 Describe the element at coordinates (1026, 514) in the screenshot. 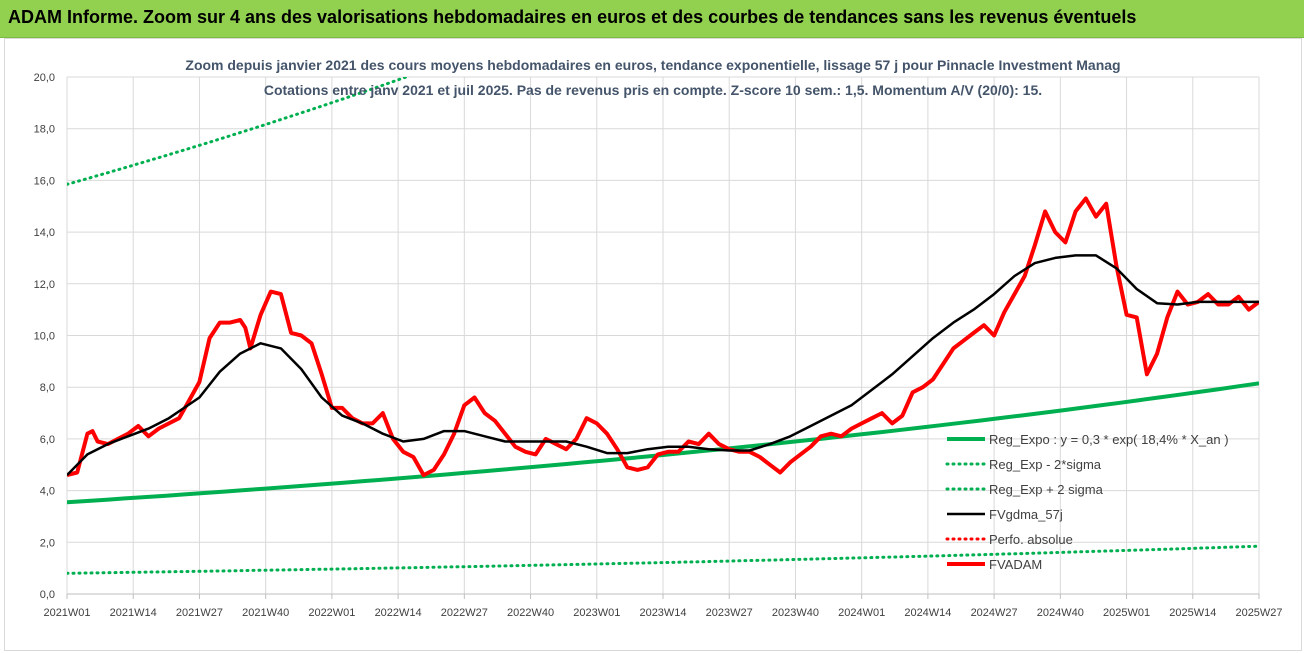

I see `legend-label: FVgdma_57j` at that location.